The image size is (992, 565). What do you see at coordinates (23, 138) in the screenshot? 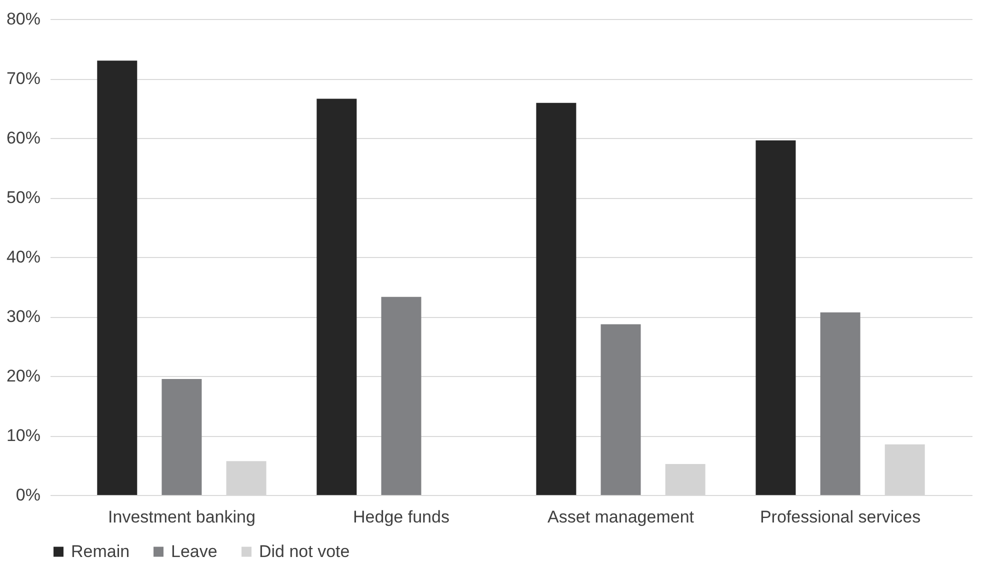
I see `y-tick-label: 60%` at bounding box center [23, 138].